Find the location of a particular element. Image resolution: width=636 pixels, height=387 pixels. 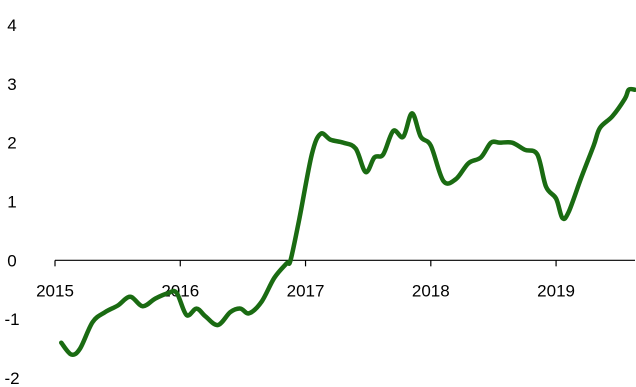

y-tick-label: 0 is located at coordinates (11, 260).